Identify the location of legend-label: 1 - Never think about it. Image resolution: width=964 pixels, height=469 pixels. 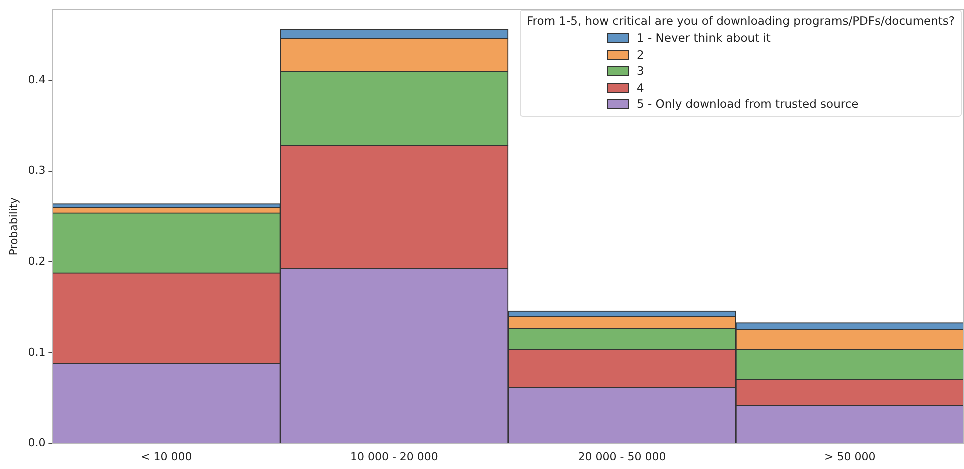
(704, 38).